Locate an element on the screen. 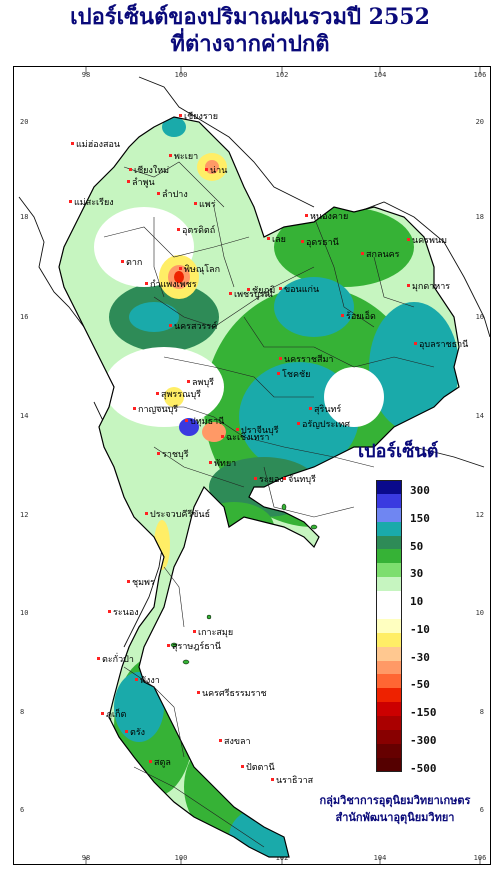  province-label: นครพนม is located at coordinates (429, 241).